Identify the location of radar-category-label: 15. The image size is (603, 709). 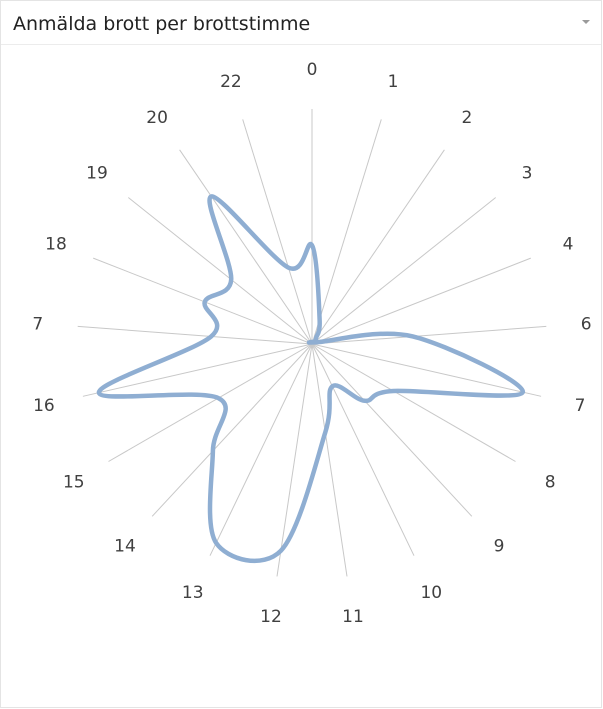
(74, 483).